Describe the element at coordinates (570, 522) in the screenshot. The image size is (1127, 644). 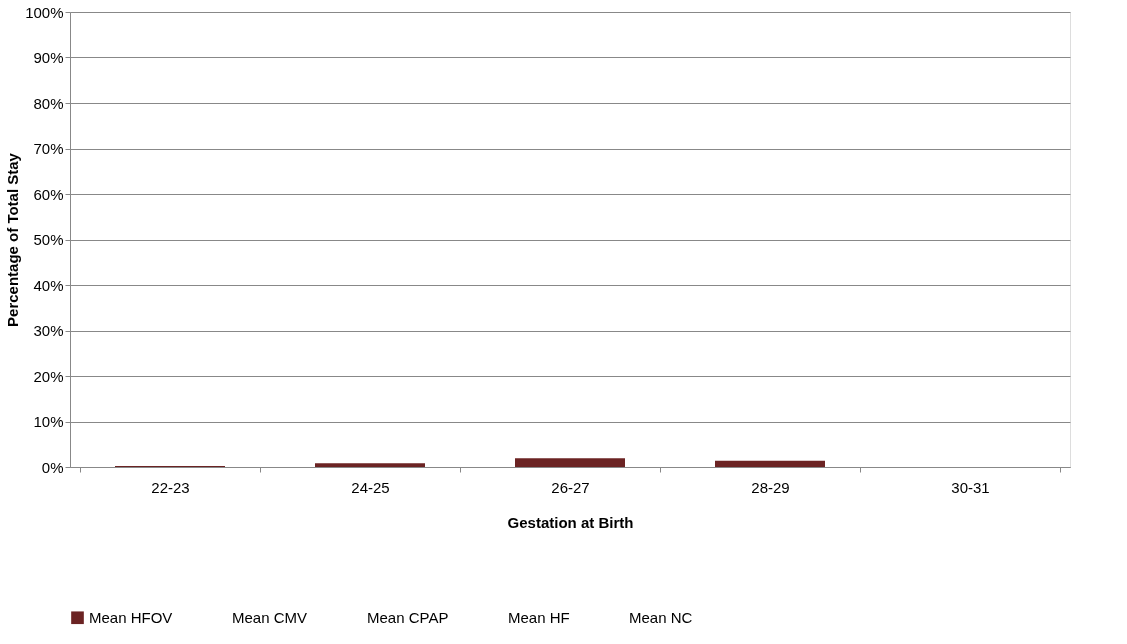
I see `x-axis-title: Gestation at Birth` at that location.